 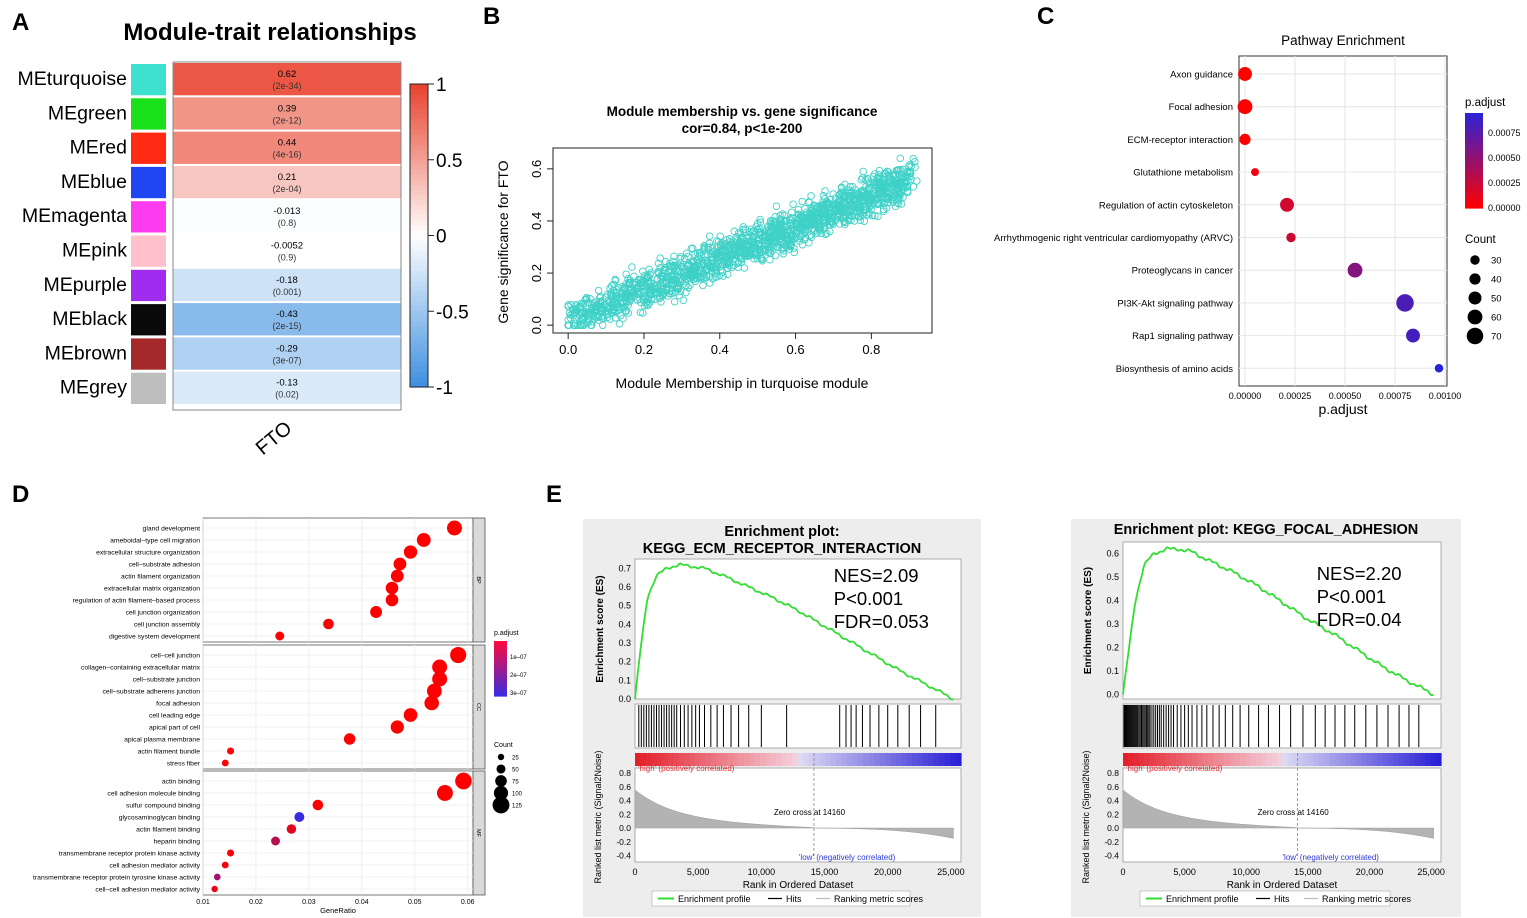 I want to click on cell-pvalue: (0.9), so click(x=287, y=258).